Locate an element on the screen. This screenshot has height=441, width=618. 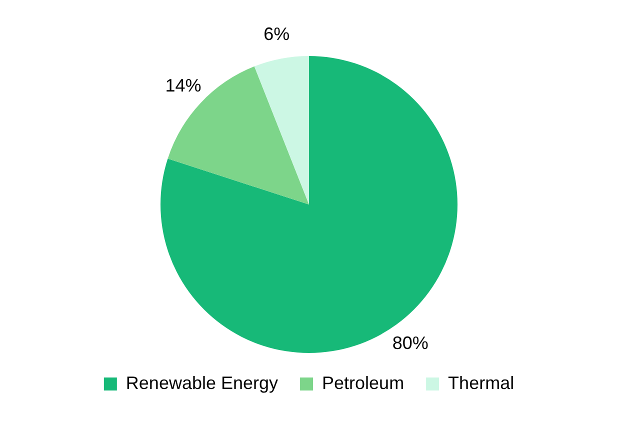
legend-label: Thermal is located at coordinates (481, 382).